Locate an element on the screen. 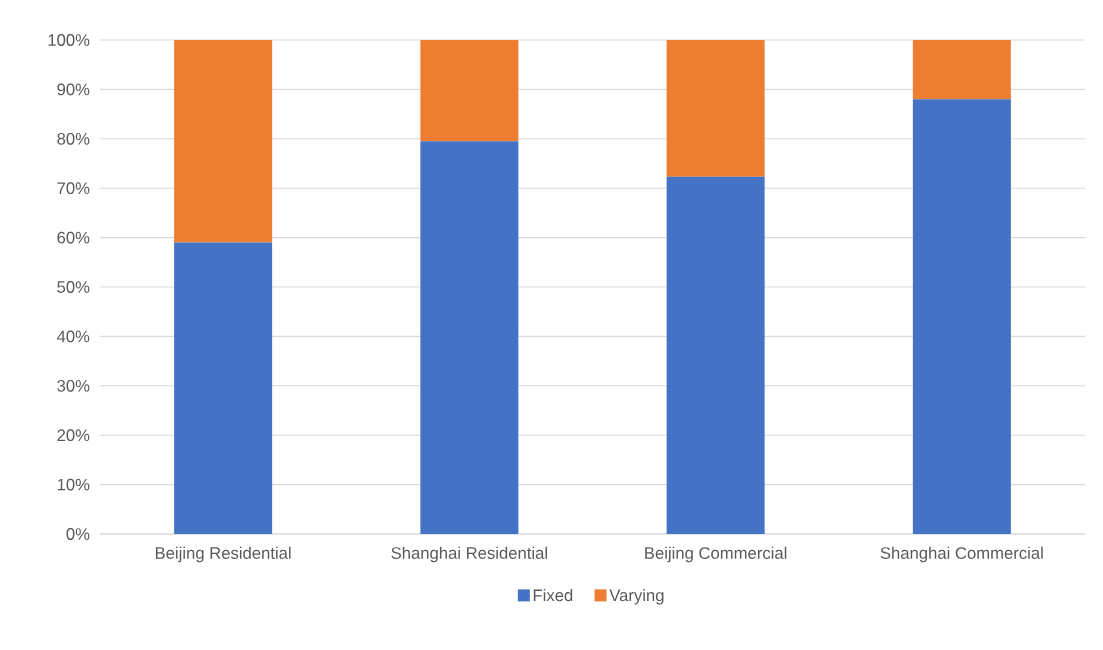 This screenshot has width=1103, height=650. y-tick-label: 100% is located at coordinates (69, 40).